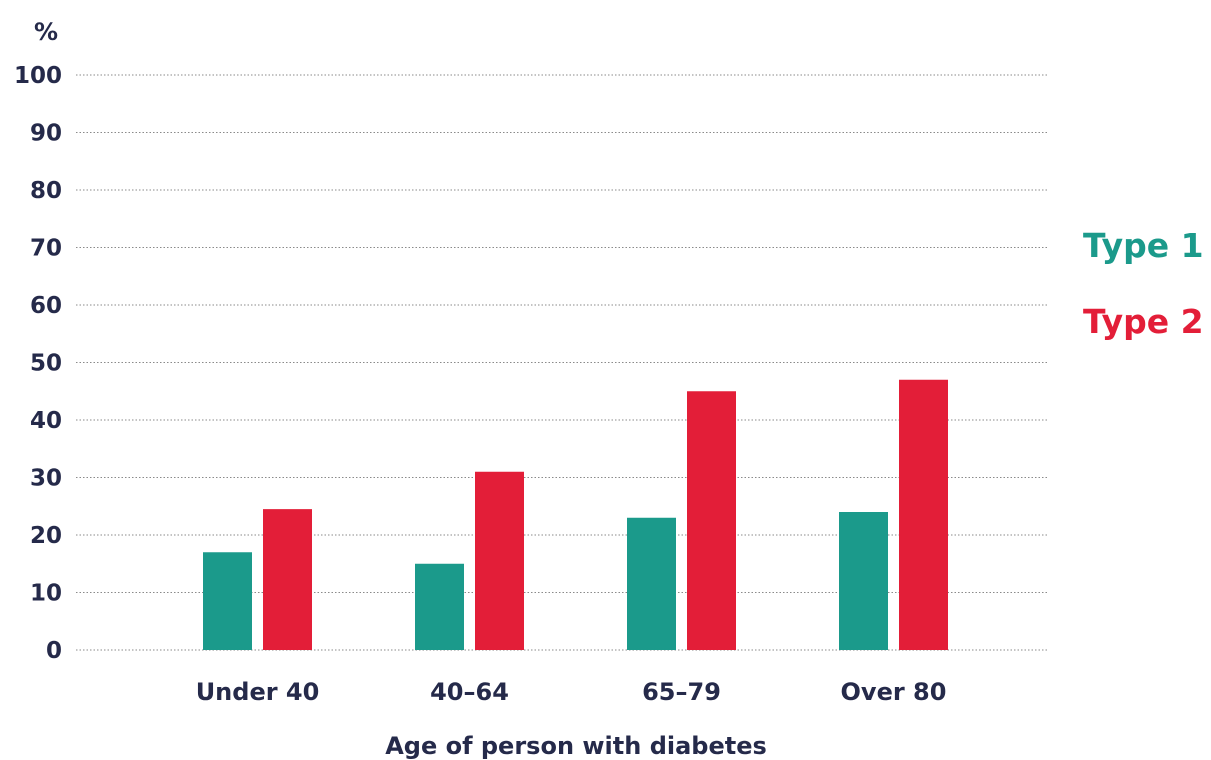 This screenshot has height=760, width=1211. I want to click on y-tick-label: 80, so click(46, 191).